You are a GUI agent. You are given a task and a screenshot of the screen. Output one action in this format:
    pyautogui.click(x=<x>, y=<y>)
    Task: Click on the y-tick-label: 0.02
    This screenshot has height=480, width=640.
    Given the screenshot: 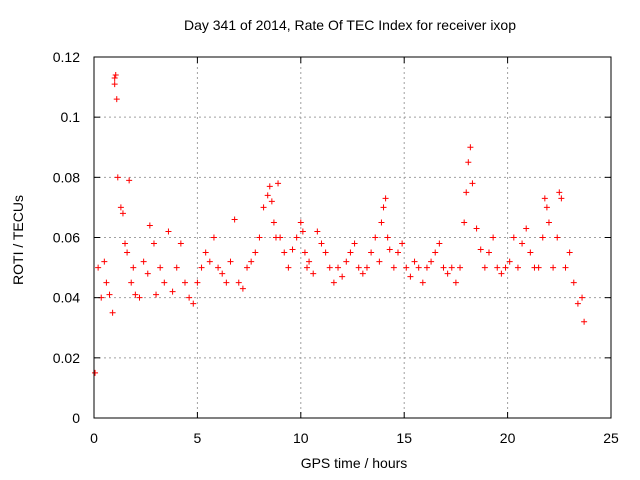 What is the action you would take?
    pyautogui.click(x=66, y=358)
    